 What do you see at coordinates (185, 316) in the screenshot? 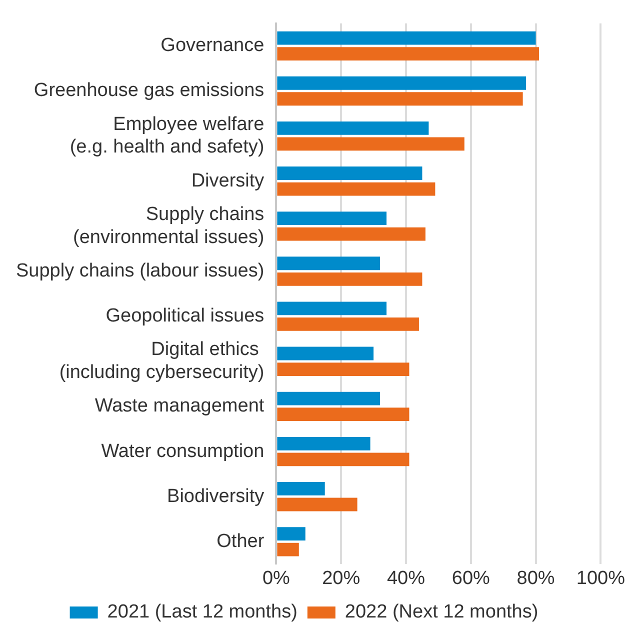
I see `y-tick-label: Geopolitical issues` at bounding box center [185, 316].